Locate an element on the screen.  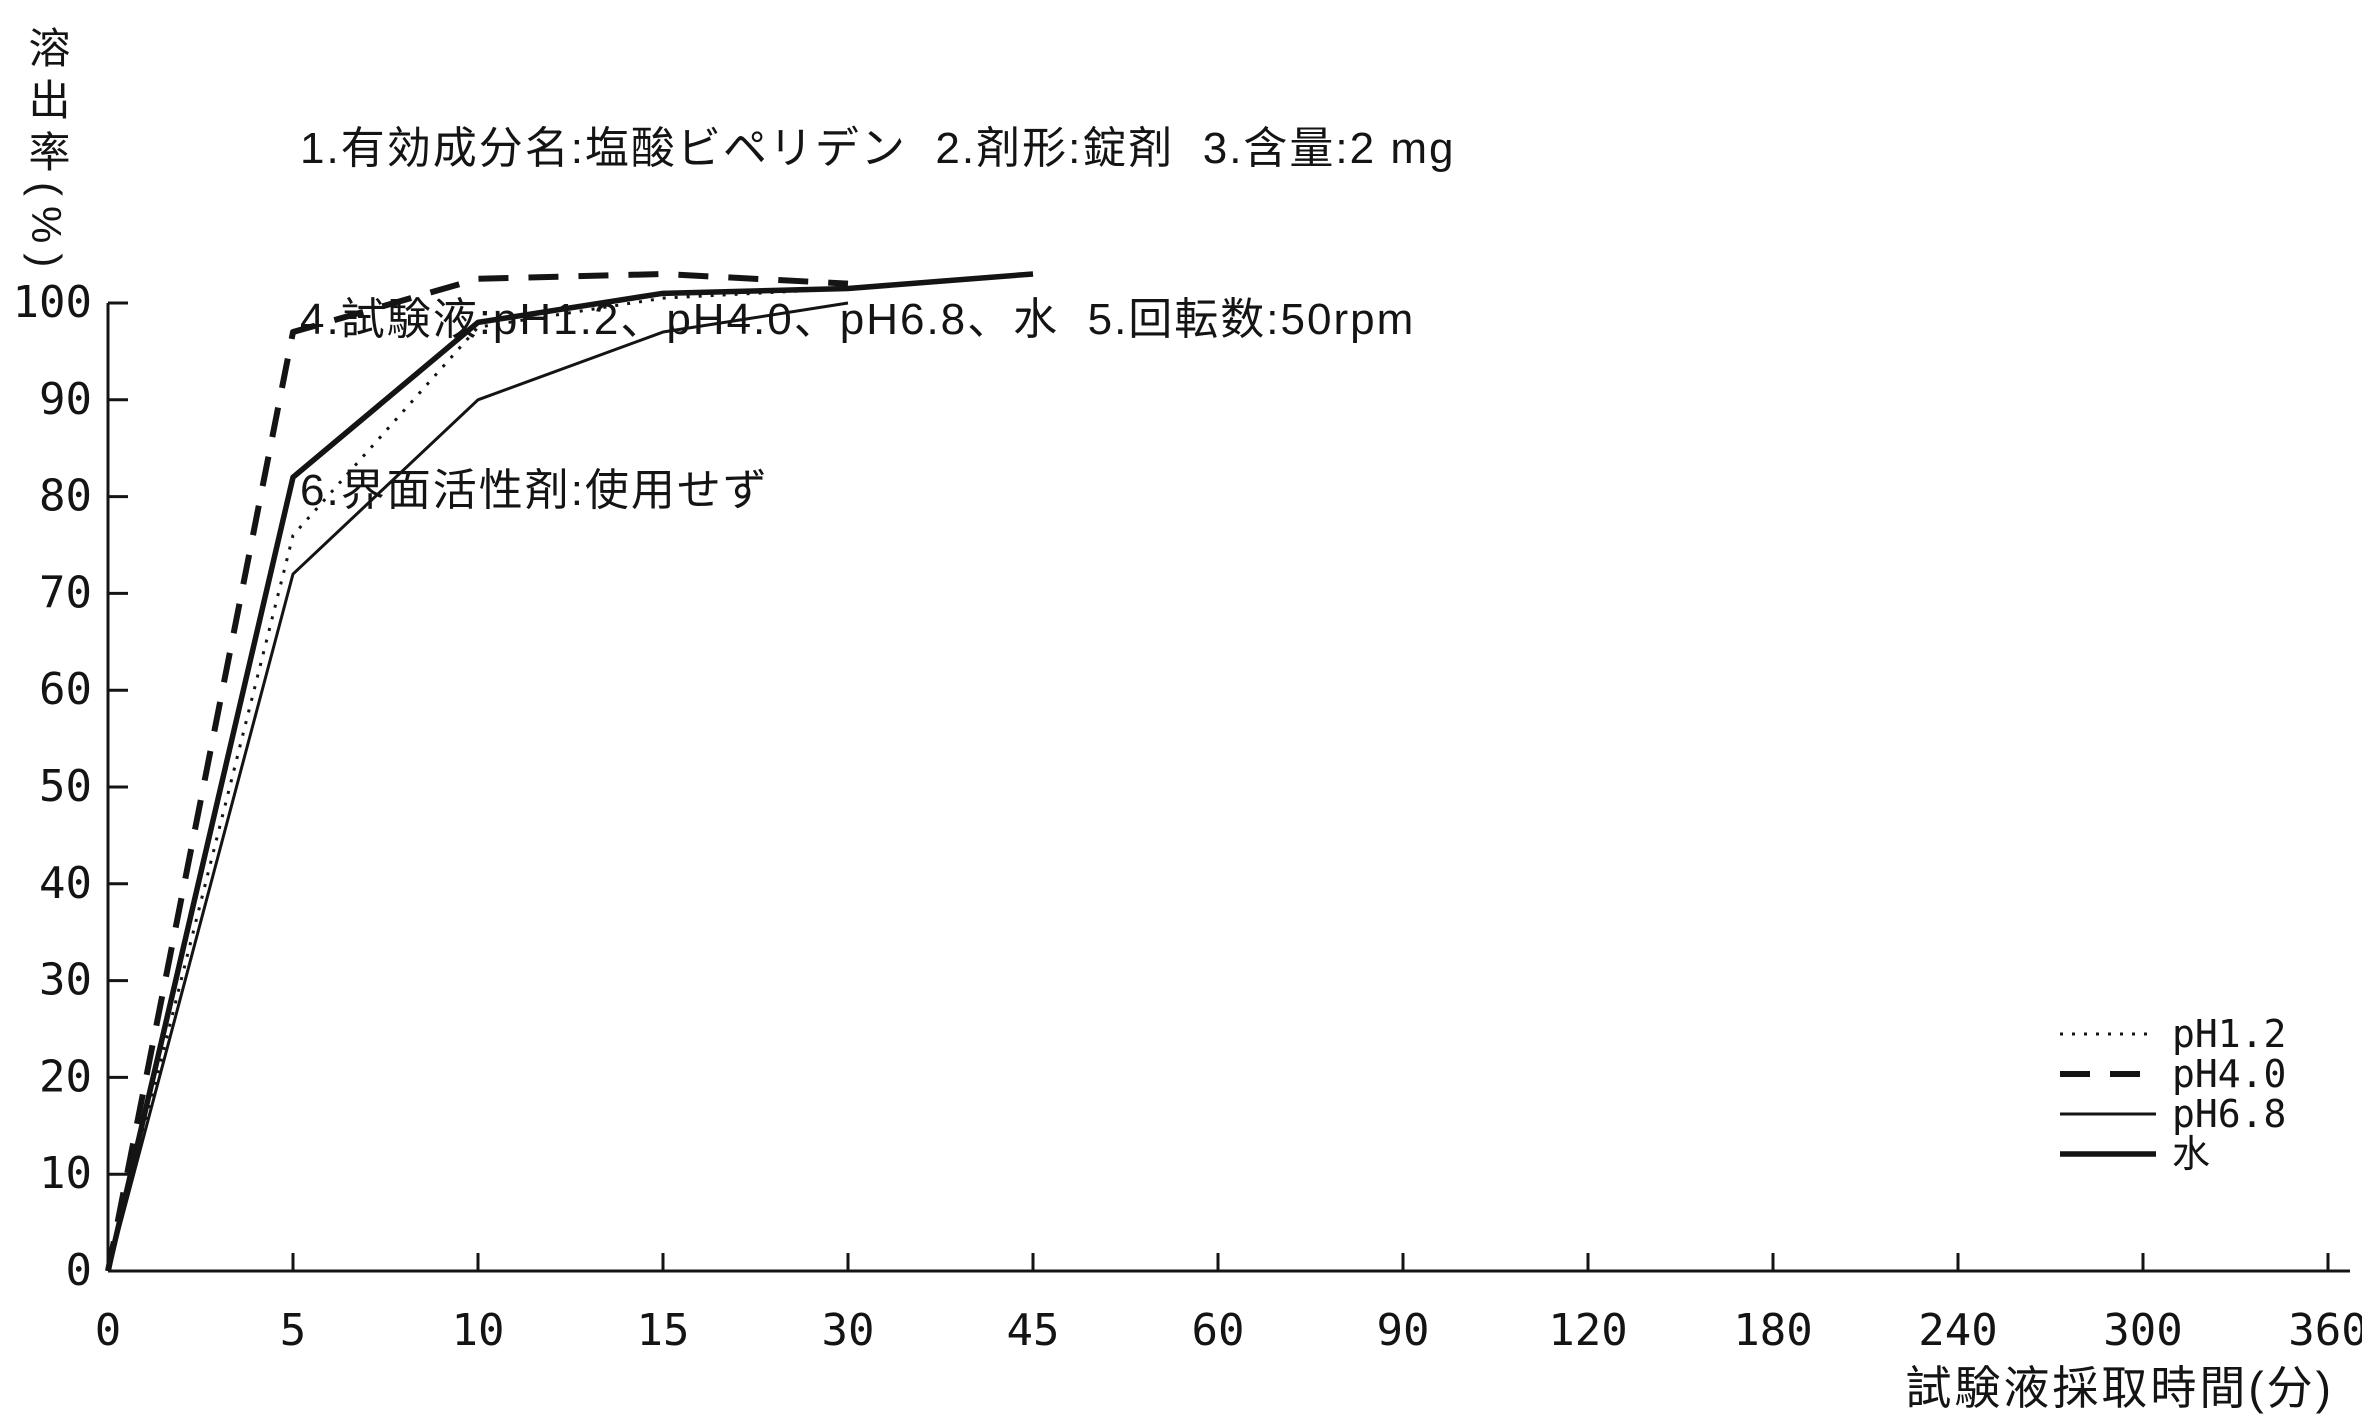
y-tick-label: 100 is located at coordinates (52, 302).